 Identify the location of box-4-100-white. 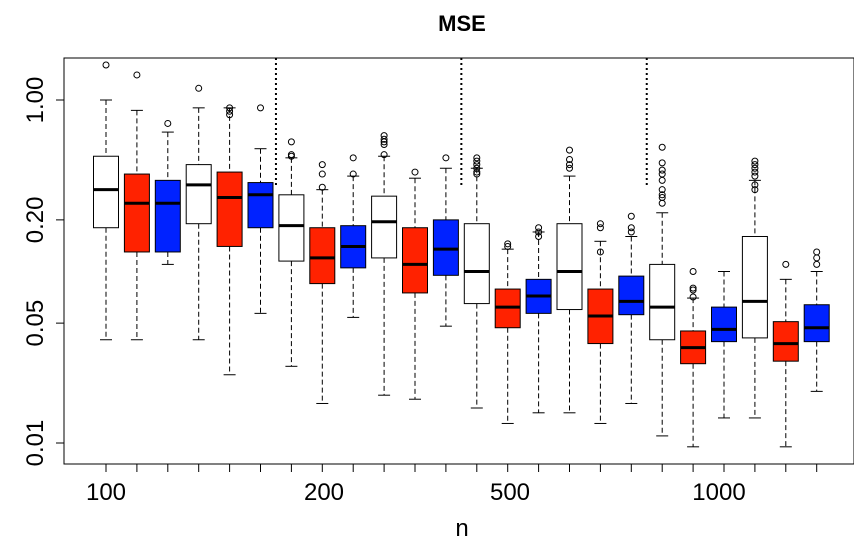
(198, 212).